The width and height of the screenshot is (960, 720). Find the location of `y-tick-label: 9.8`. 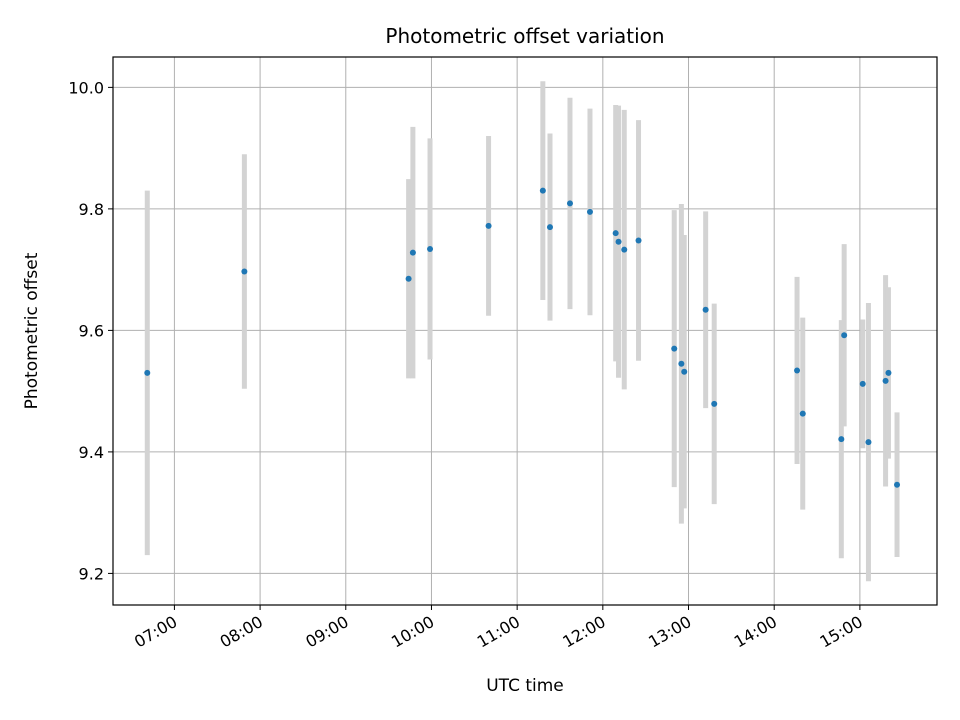

y-tick-label: 9.8 is located at coordinates (91, 209).